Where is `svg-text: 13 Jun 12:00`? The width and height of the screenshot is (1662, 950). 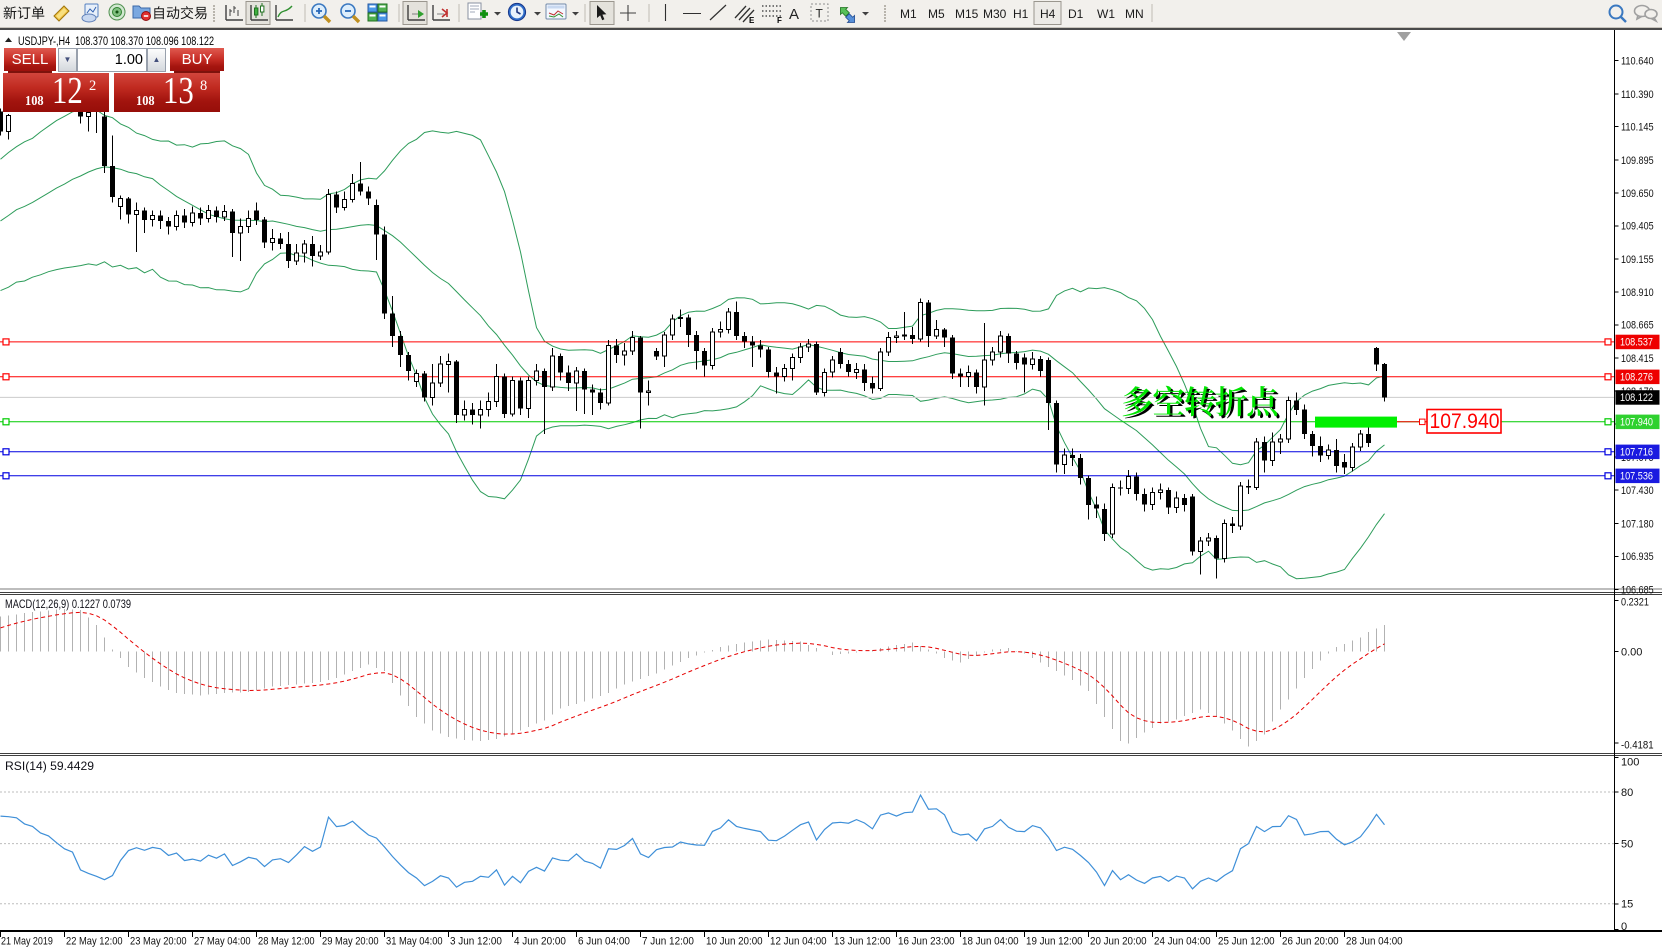 svg-text: 13 Jun 12:00 is located at coordinates (862, 942).